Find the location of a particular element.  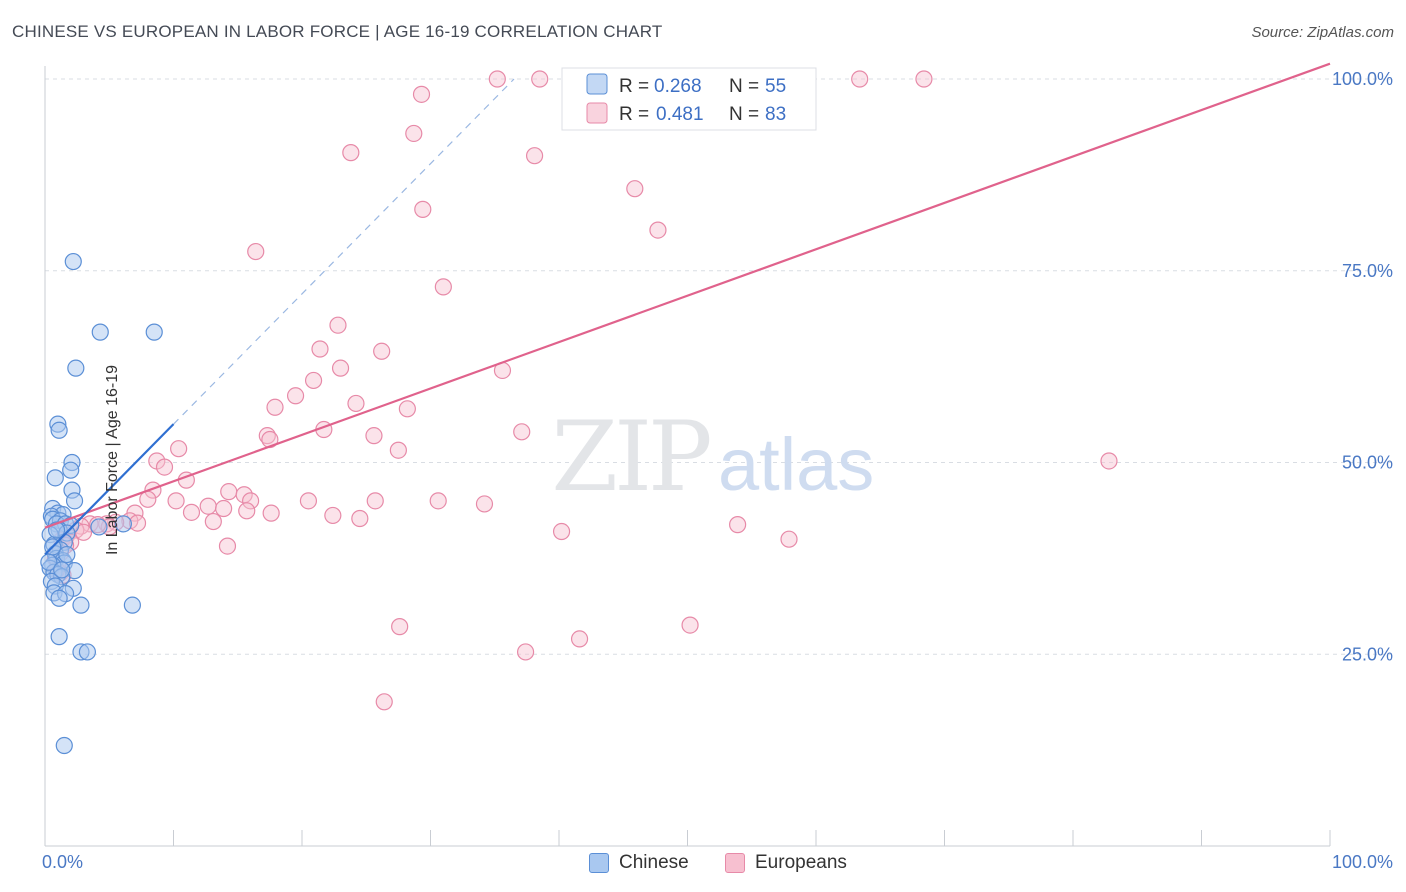

x-tick-label-100: 100.0% is located at coordinates (1362, 862).